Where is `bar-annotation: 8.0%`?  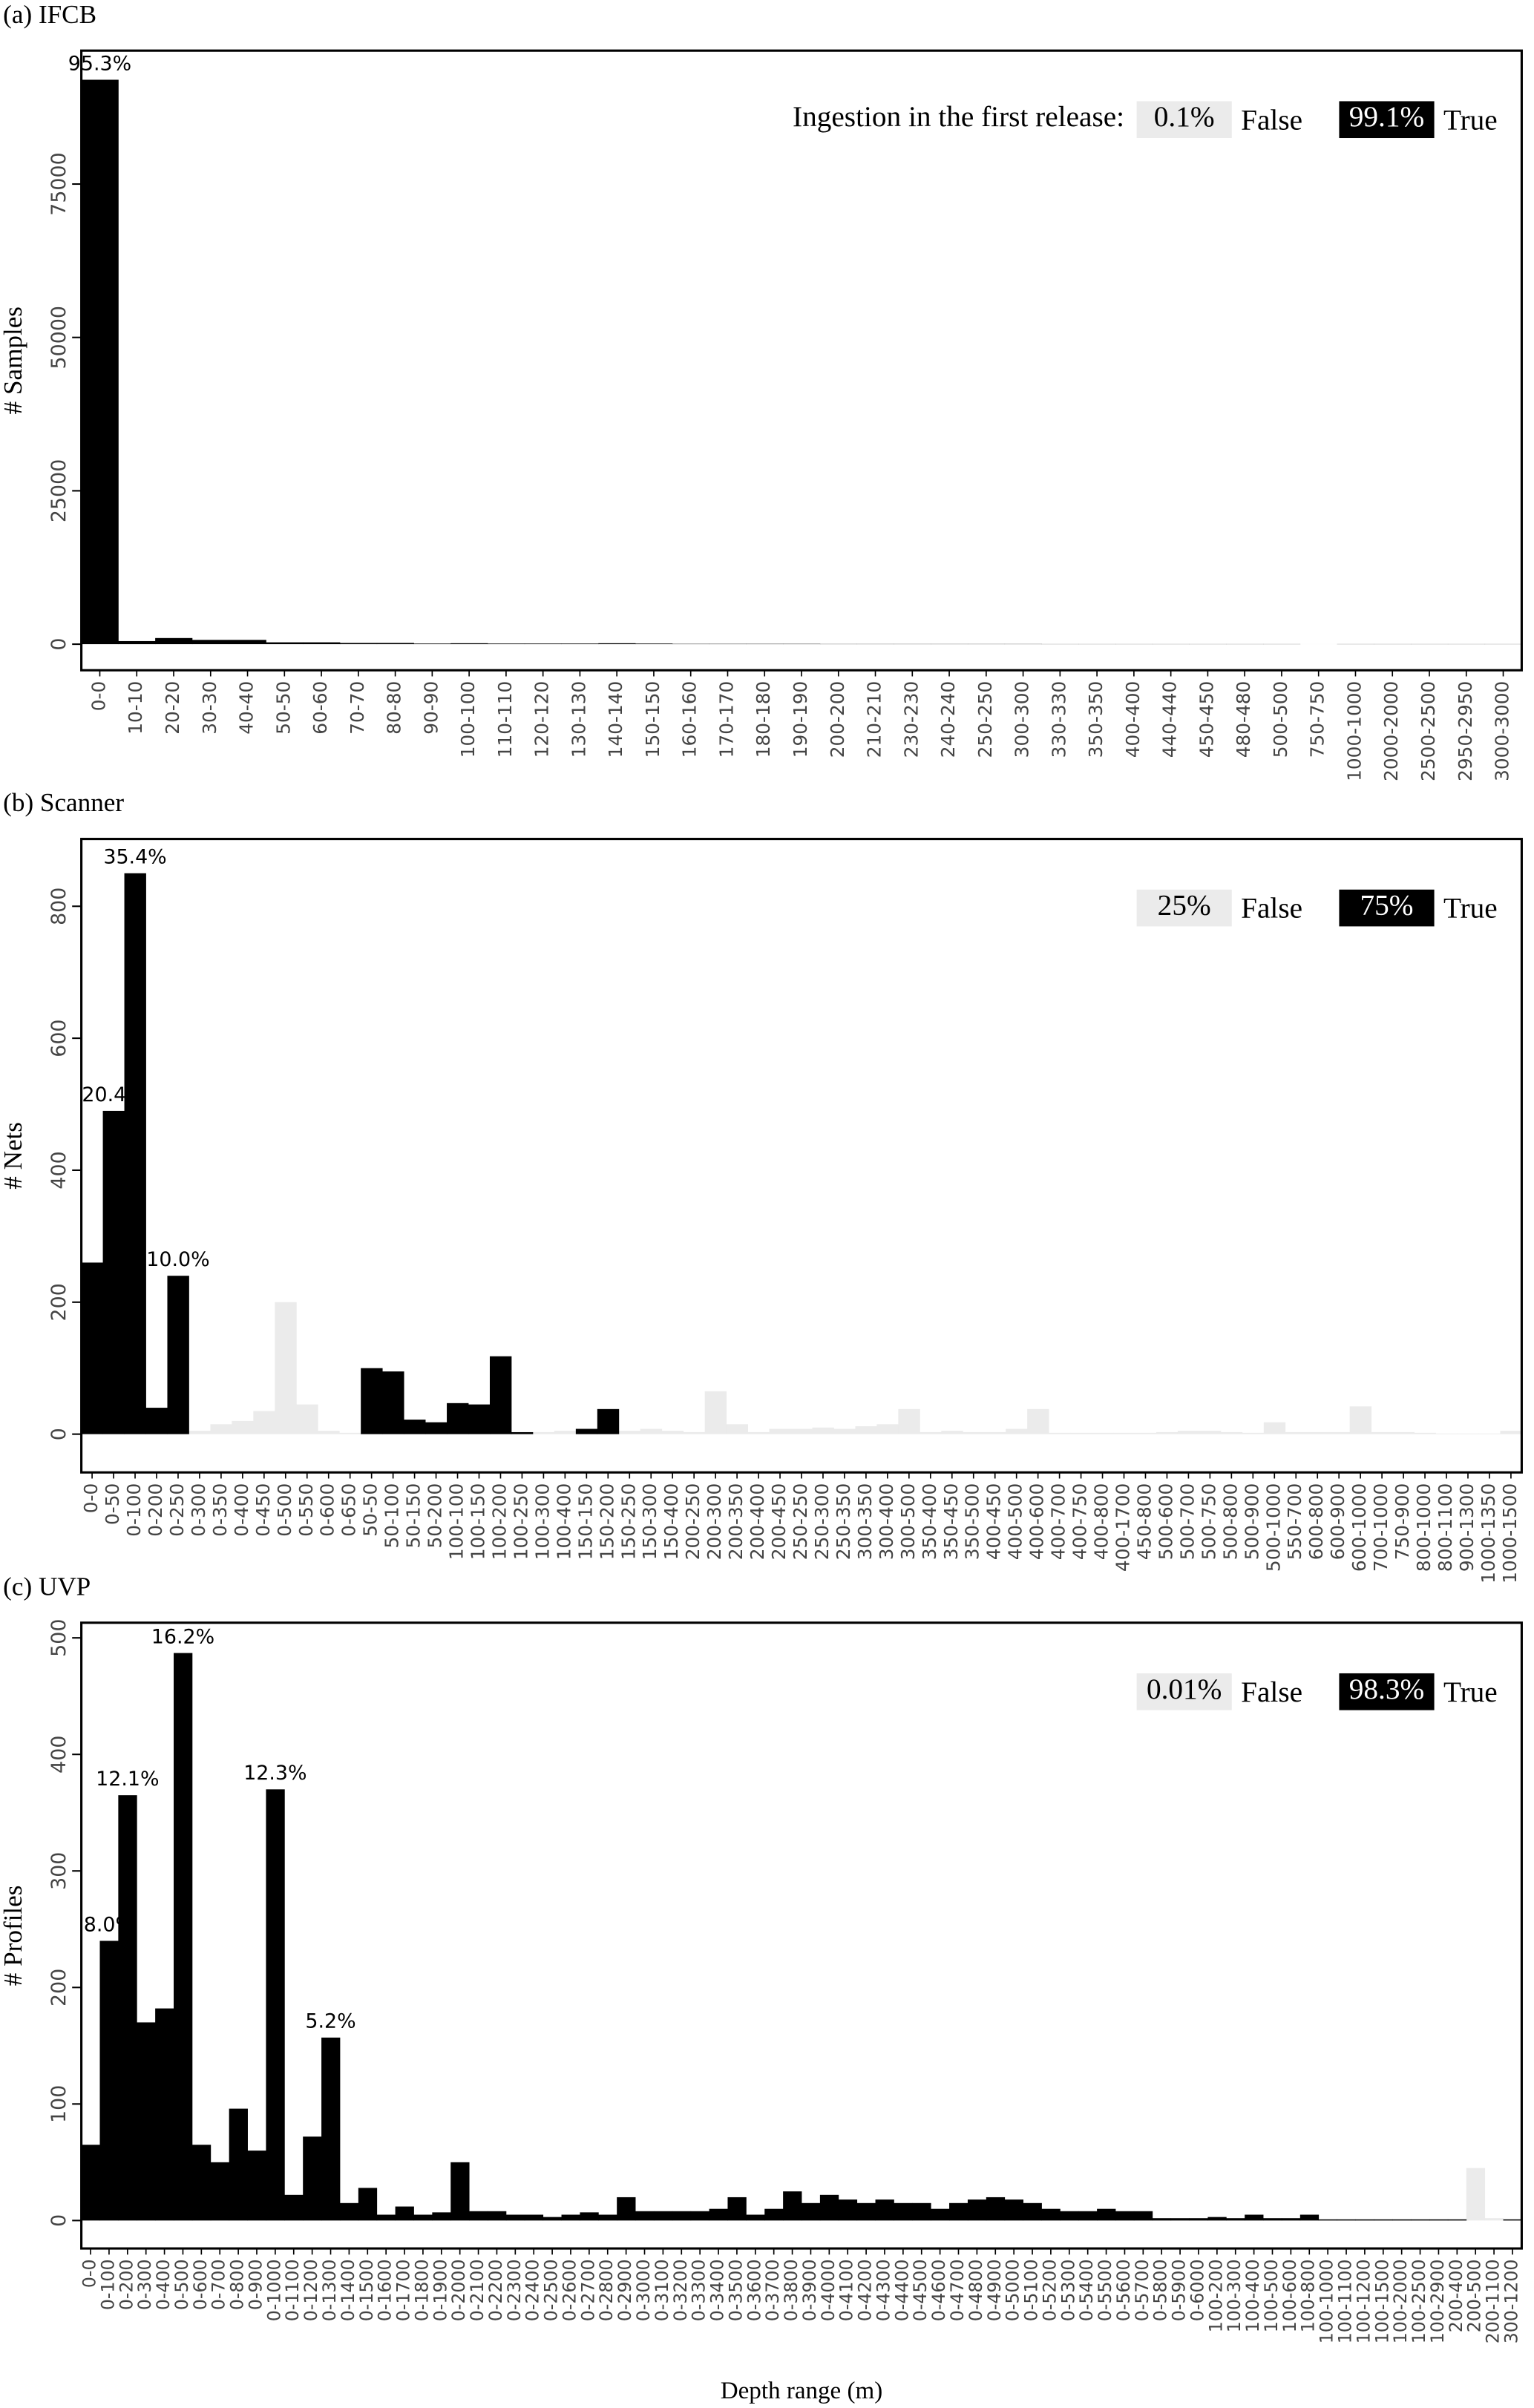
bar-annotation: 8.0% is located at coordinates (109, 1924).